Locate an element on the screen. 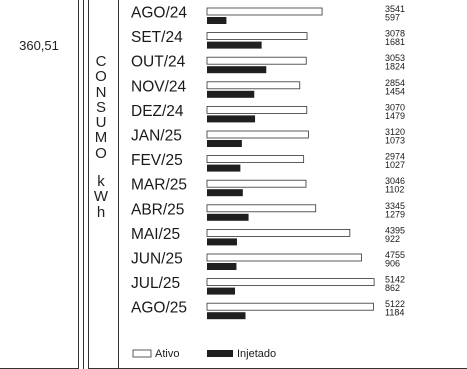  value-label-ativo: 3070 is located at coordinates (395, 107).